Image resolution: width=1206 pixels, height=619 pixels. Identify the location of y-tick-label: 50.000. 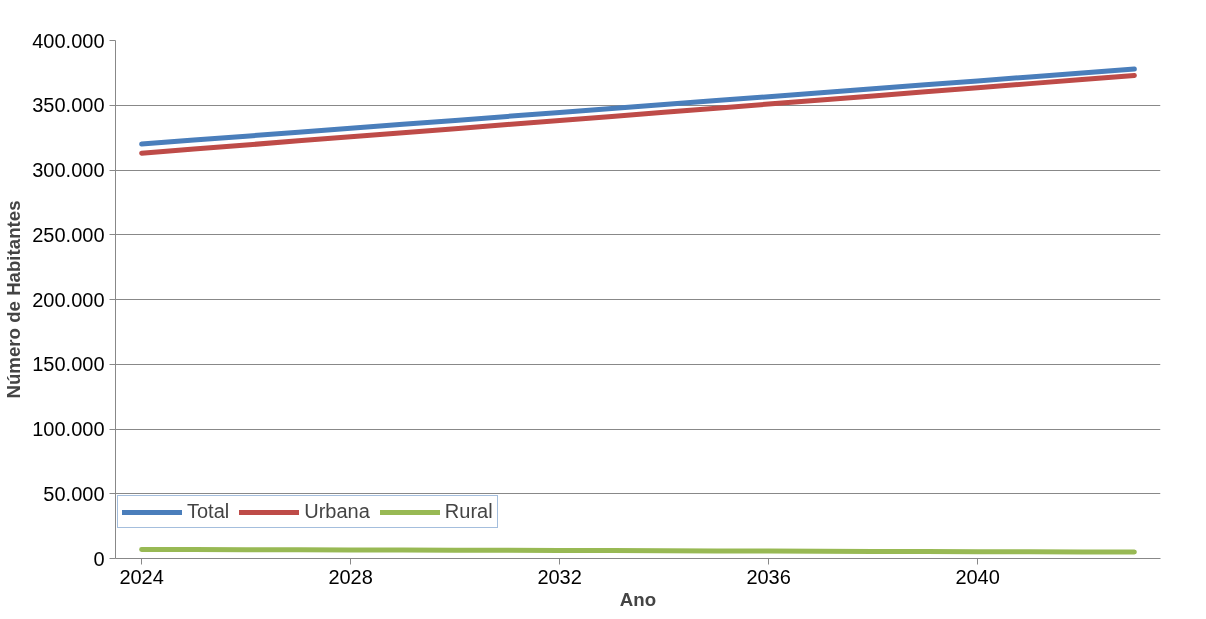
(74, 493).